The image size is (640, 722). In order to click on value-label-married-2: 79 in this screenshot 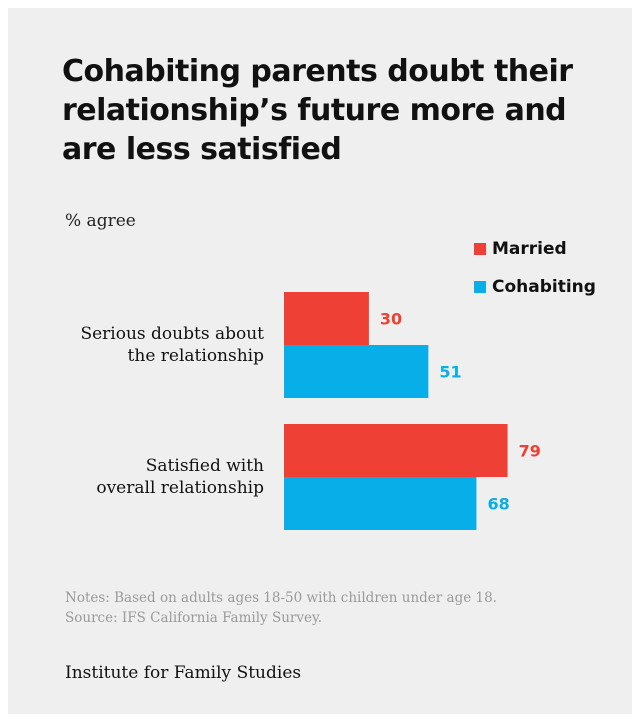, I will do `click(530, 451)`.